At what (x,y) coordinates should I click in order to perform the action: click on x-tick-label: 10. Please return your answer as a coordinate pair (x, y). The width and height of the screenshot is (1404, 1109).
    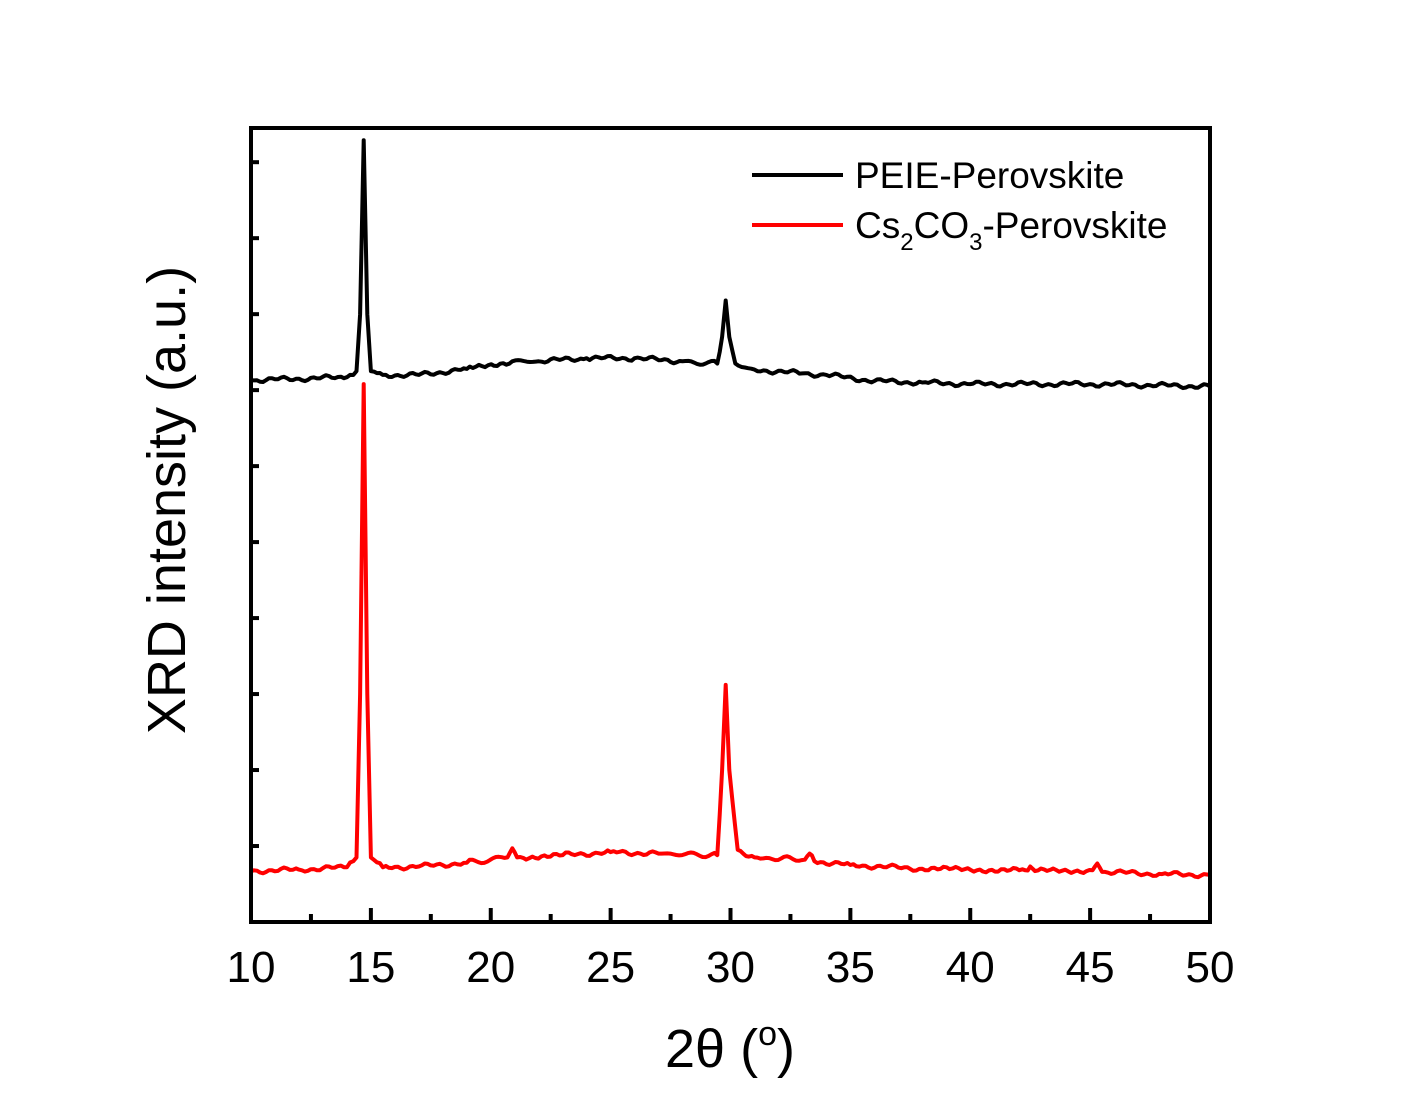
    Looking at the image, I should click on (251, 967).